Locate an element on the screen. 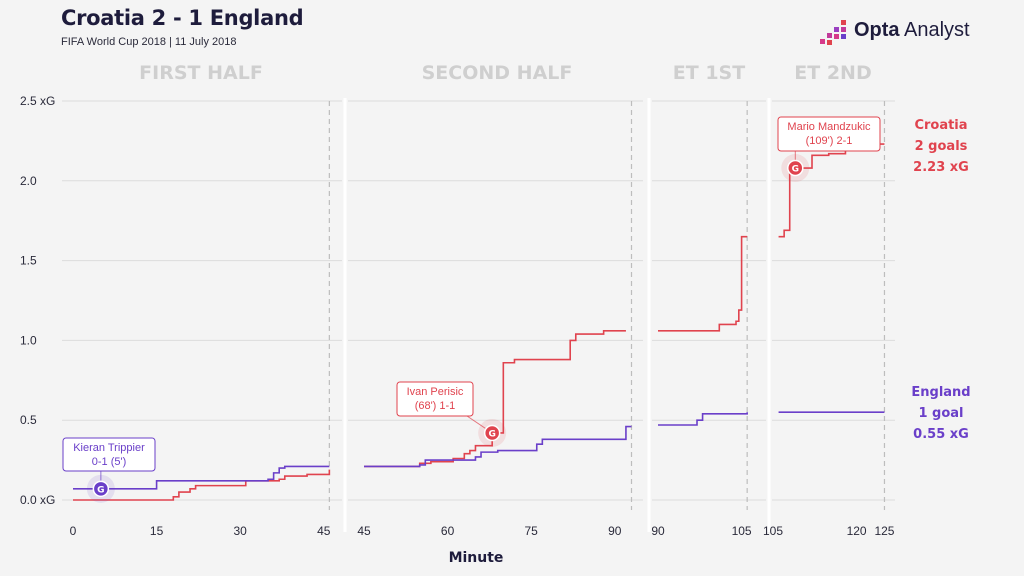 The width and height of the screenshot is (1024, 576). phase-label: SECOND HALF is located at coordinates (497, 73).